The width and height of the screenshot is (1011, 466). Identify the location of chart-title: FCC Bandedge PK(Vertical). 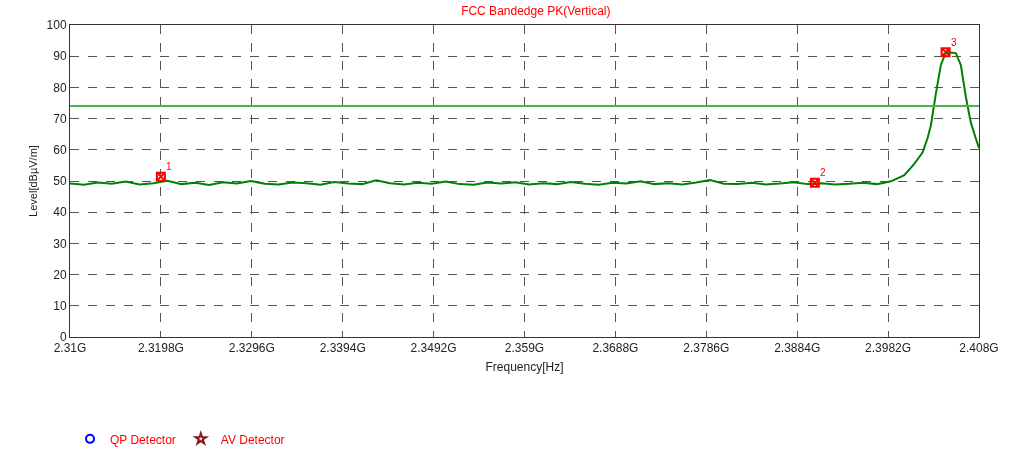
(536, 11).